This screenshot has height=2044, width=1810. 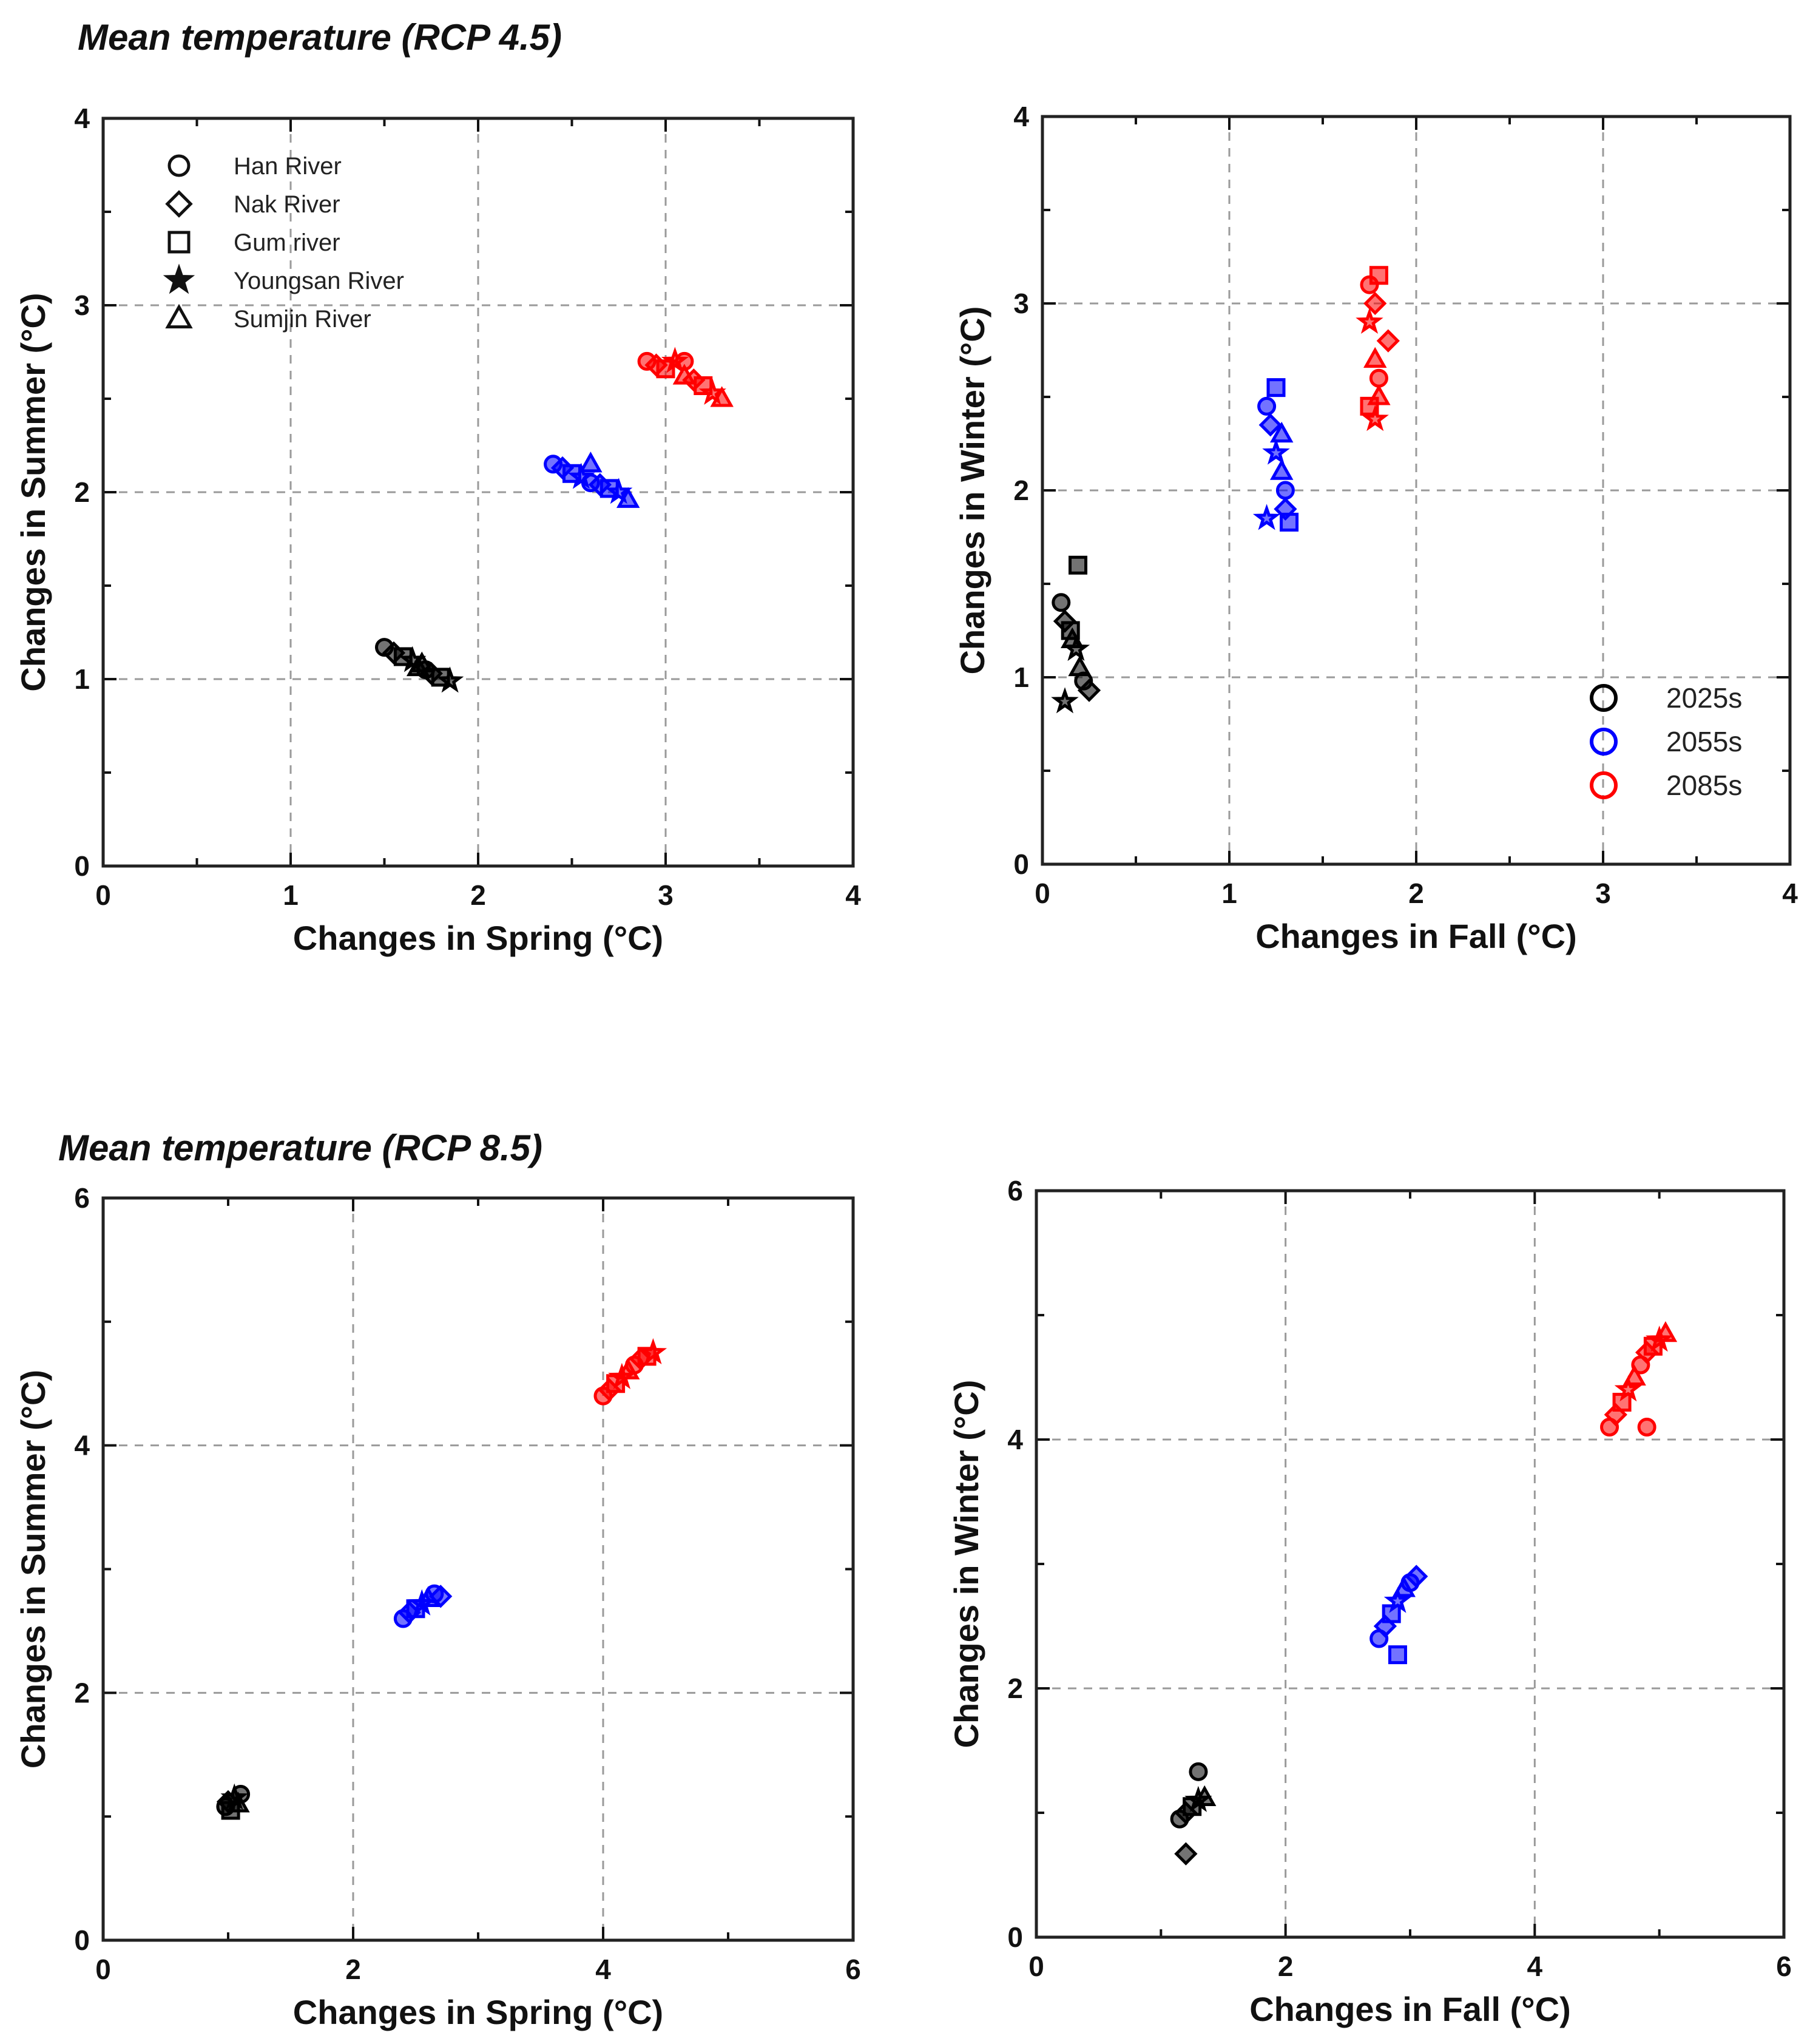 What do you see at coordinates (179, 242) in the screenshot?
I see `legend-square-icon` at bounding box center [179, 242].